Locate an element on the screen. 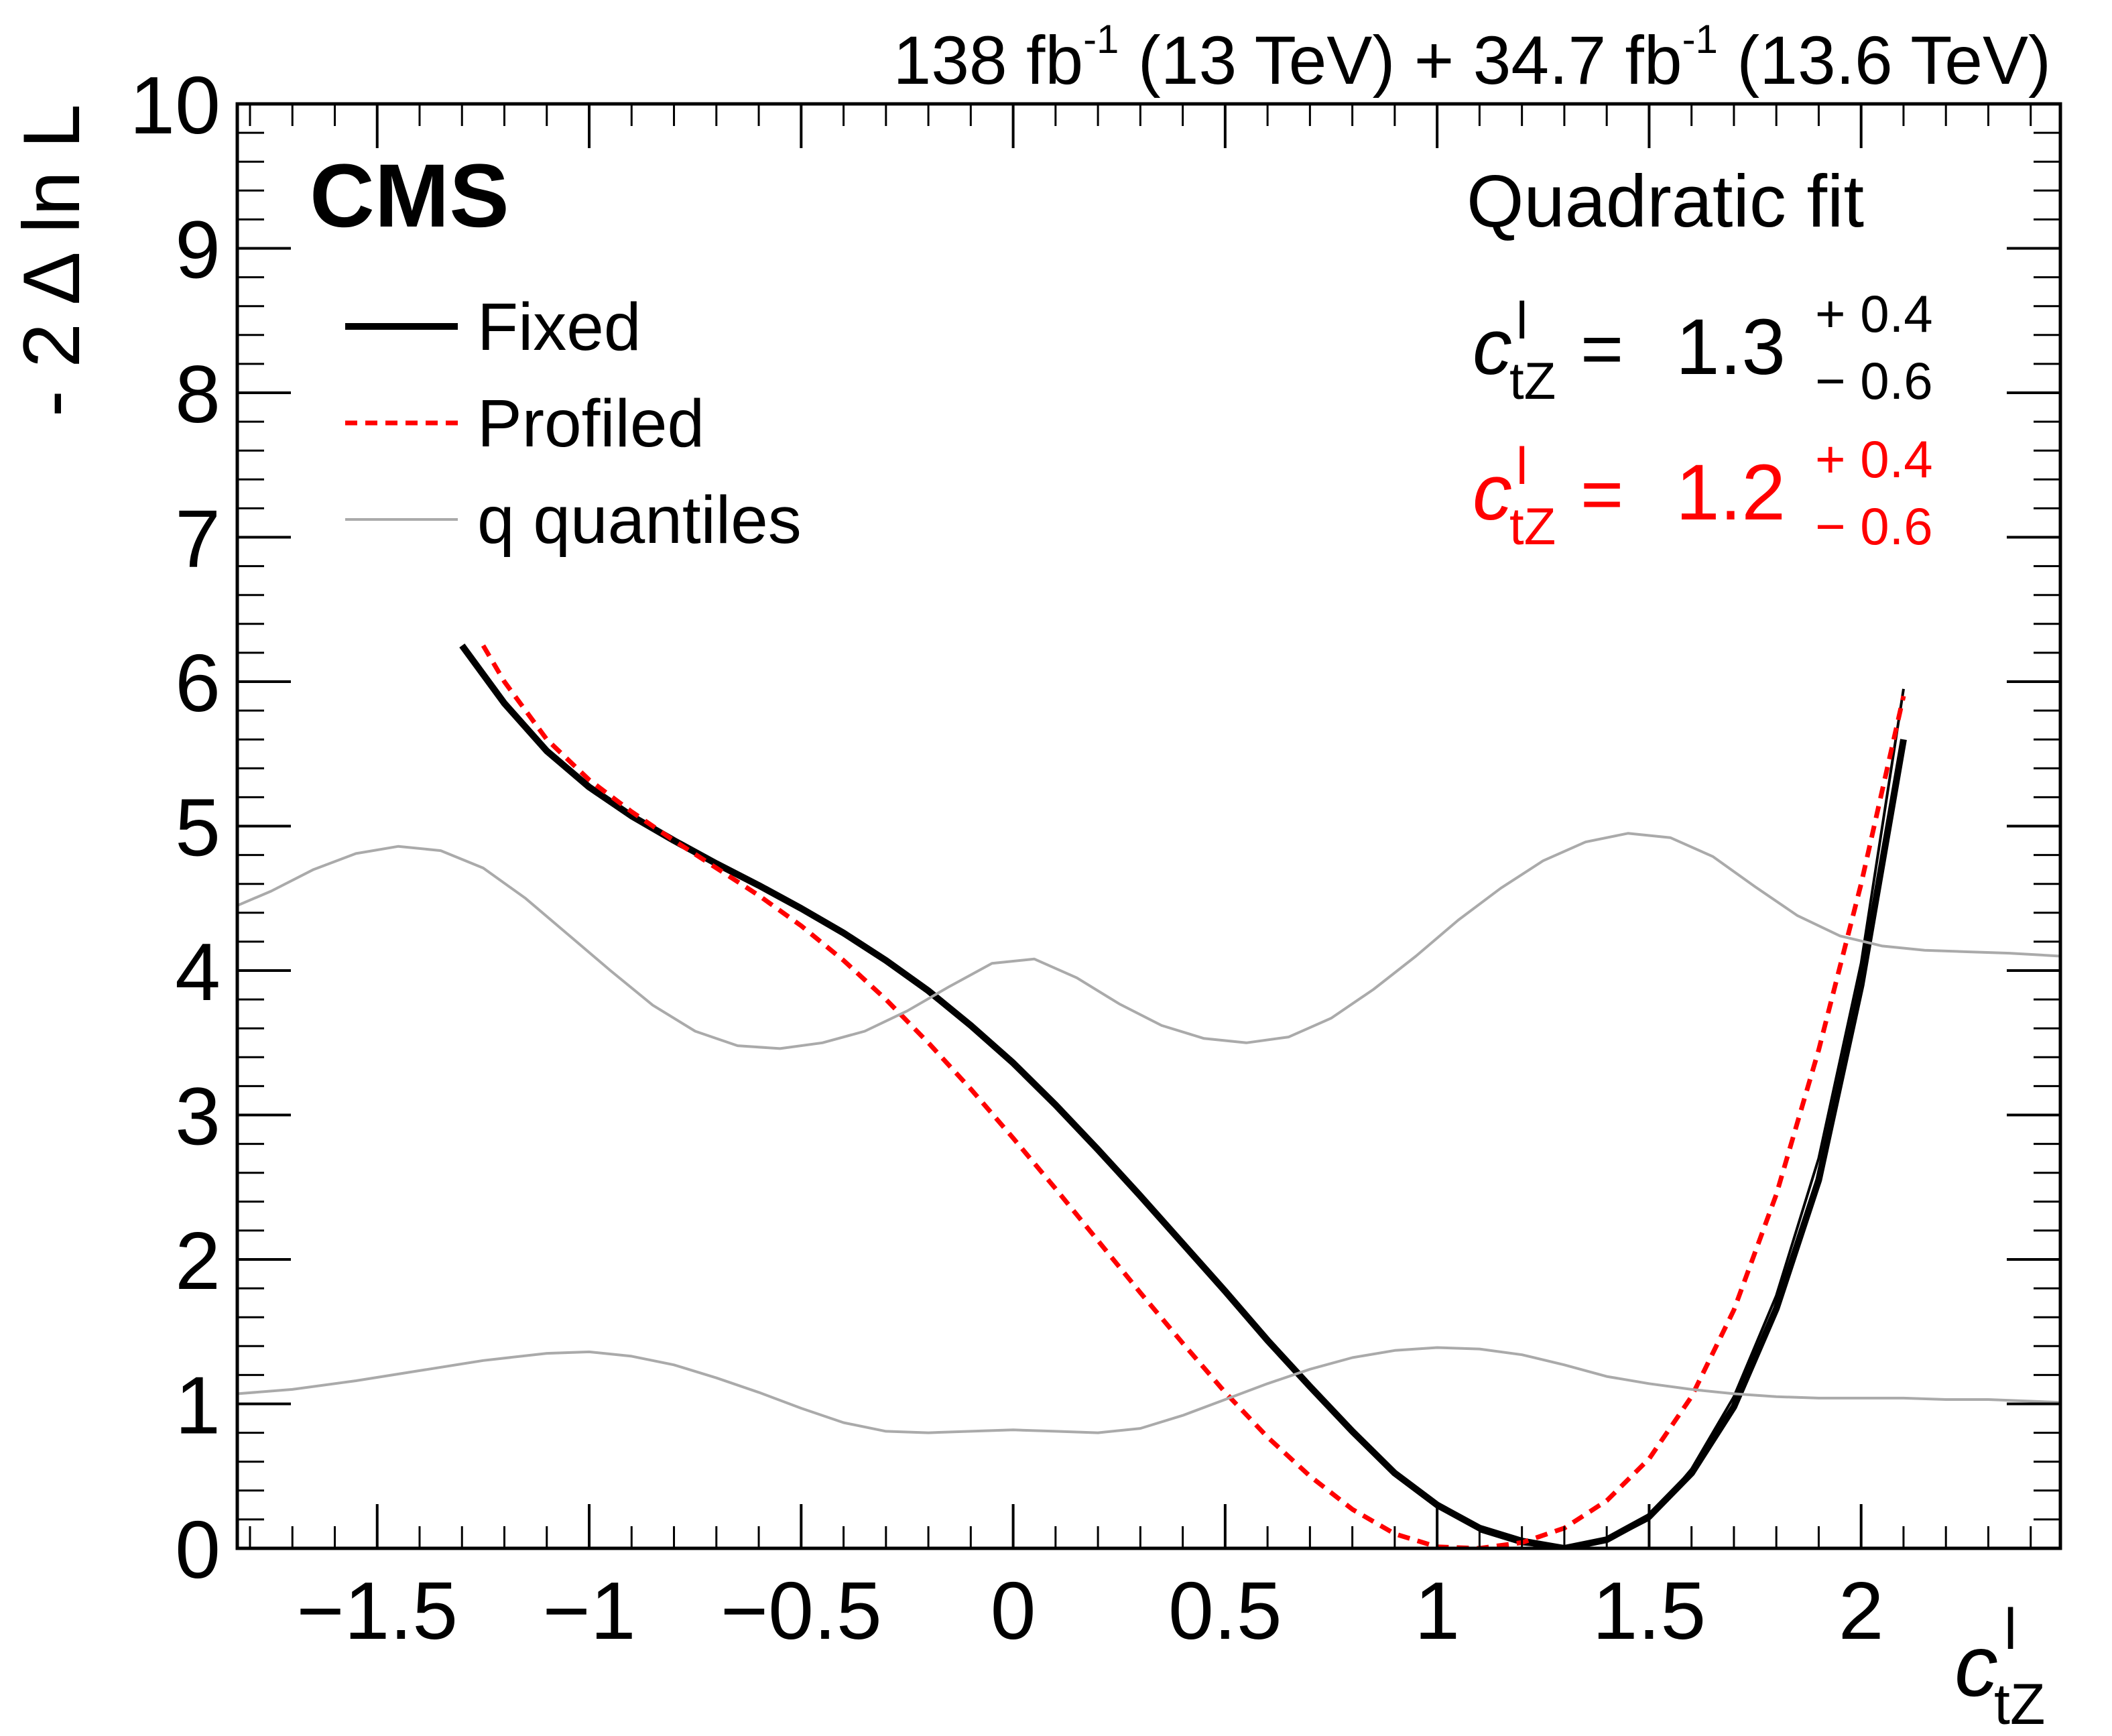 This screenshot has width=2112, height=1736. y-tick-label: 7 is located at coordinates (198, 538).